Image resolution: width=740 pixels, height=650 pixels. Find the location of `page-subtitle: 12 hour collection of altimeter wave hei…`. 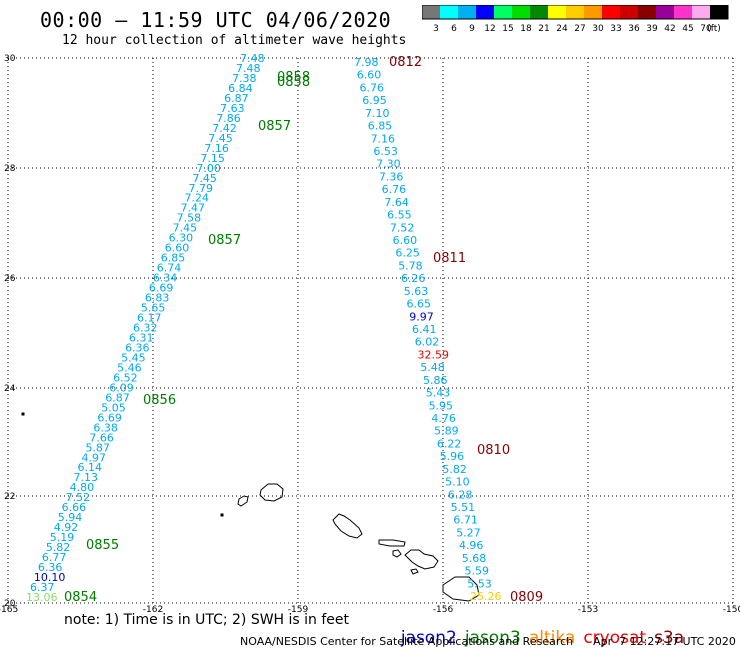

page-subtitle: 12 hour collection of altimeter wave hei… is located at coordinates (234, 40).